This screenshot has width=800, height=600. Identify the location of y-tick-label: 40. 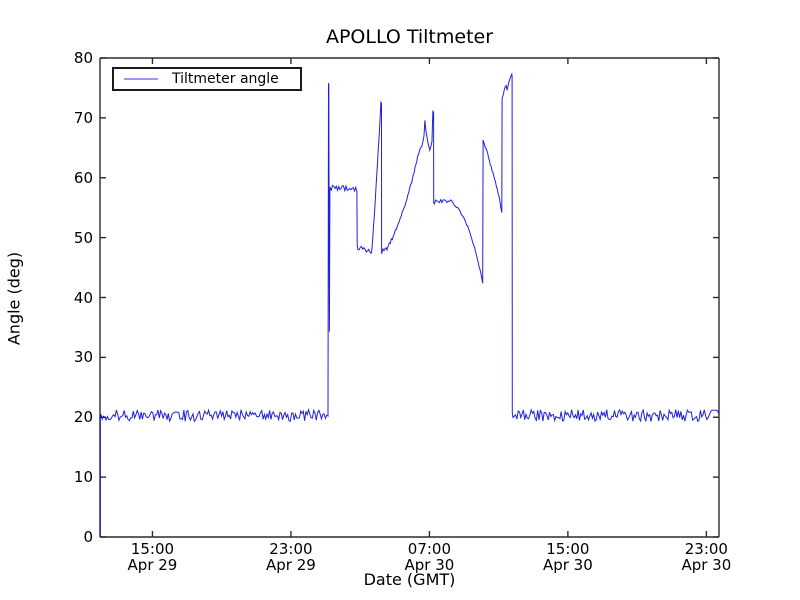
(83, 297).